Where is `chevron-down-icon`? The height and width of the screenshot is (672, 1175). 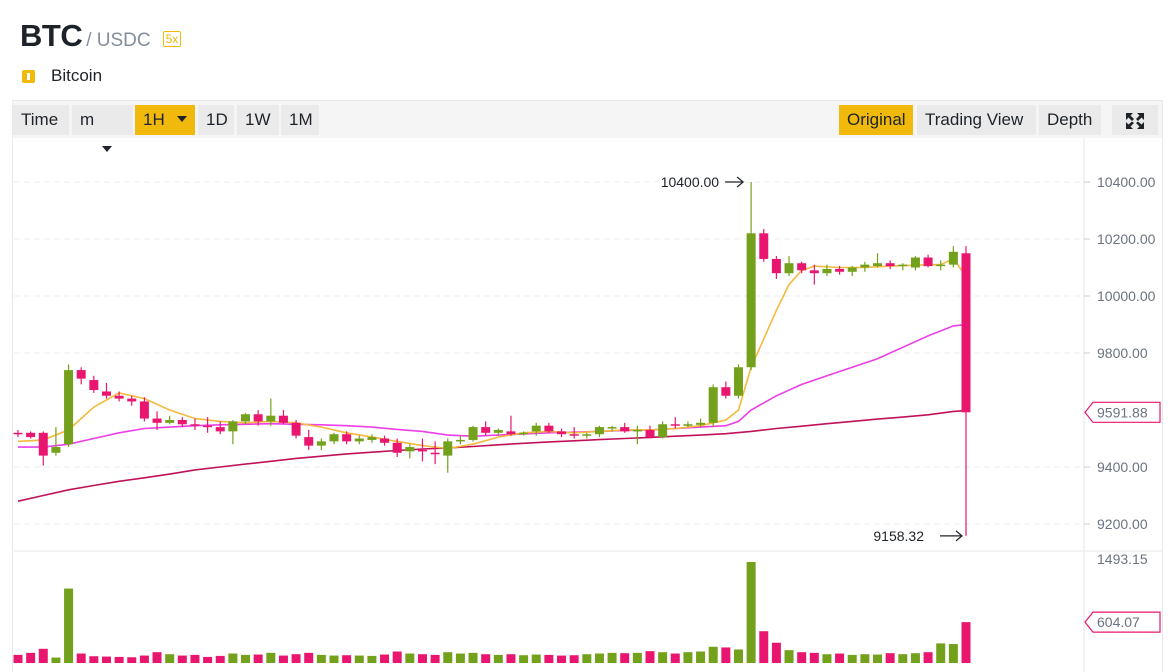
chevron-down-icon is located at coordinates (181, 119).